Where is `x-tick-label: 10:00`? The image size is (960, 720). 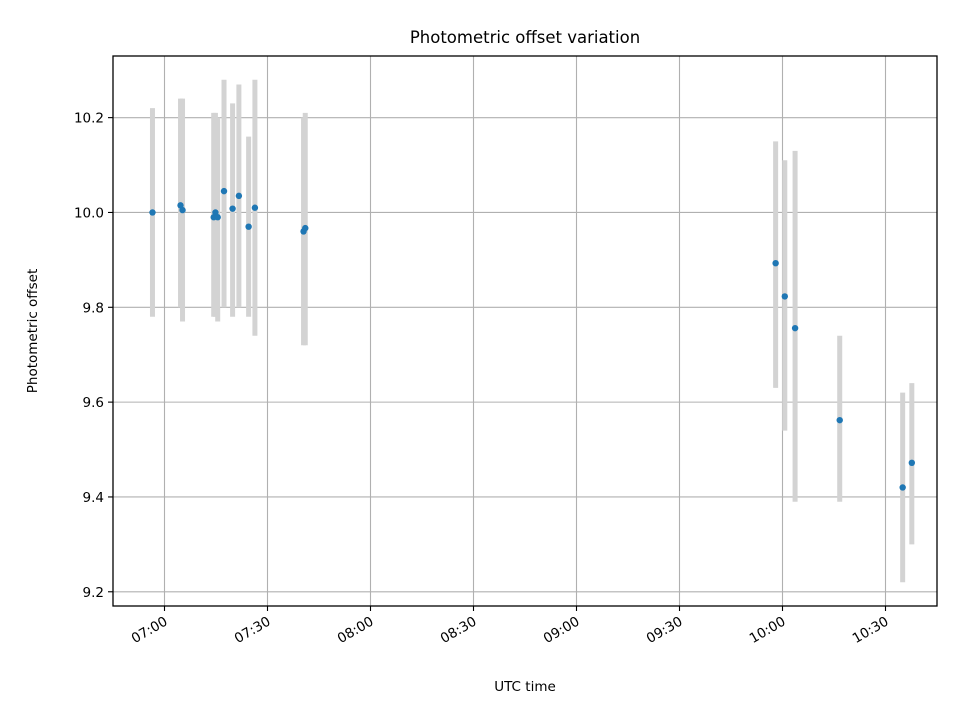
x-tick-label: 10:00 is located at coordinates (768, 630).